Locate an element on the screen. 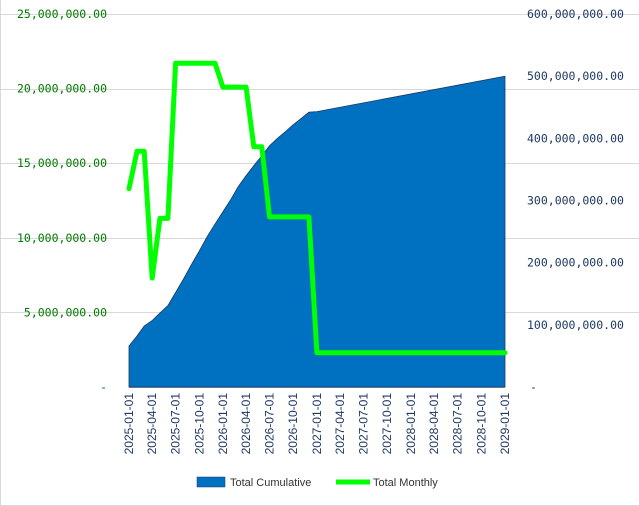  x-axis-tick-label: 2028-01-01 is located at coordinates (411, 424).